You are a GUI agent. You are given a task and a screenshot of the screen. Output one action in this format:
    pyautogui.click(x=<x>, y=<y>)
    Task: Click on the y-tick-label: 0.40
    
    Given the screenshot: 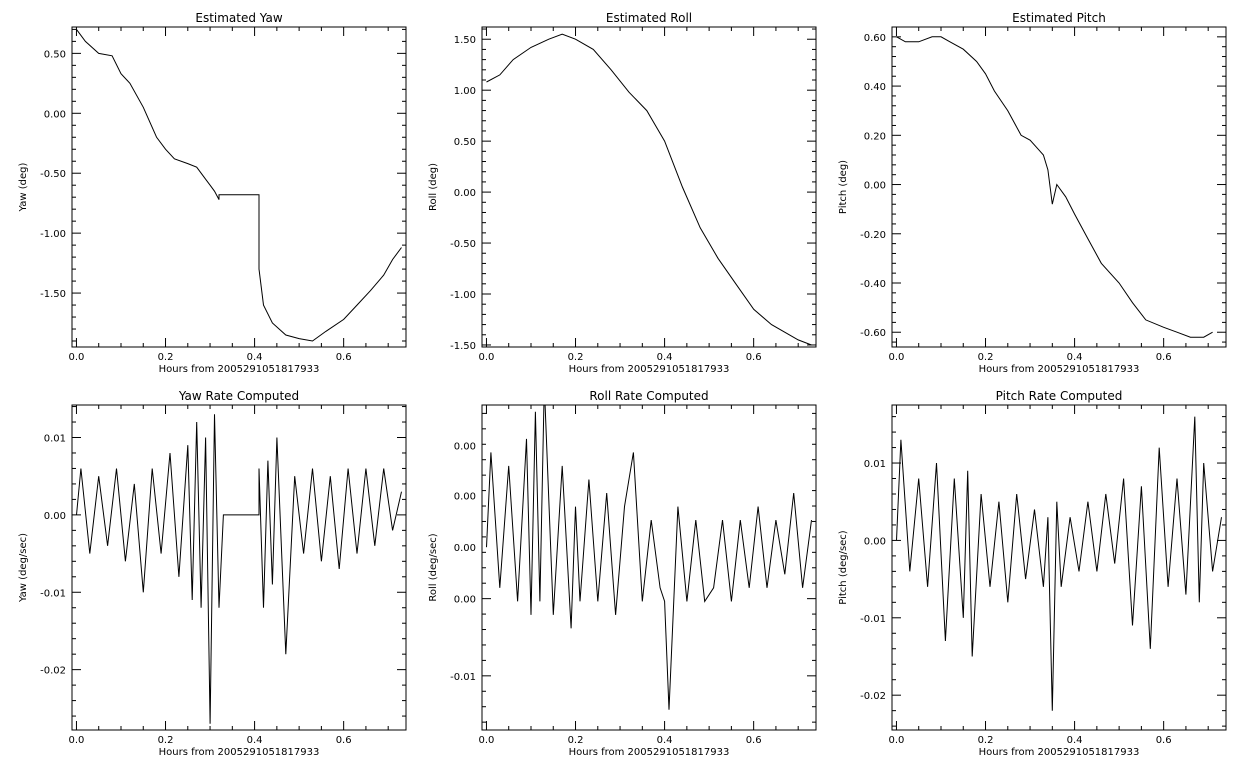 What is the action you would take?
    pyautogui.click(x=875, y=87)
    